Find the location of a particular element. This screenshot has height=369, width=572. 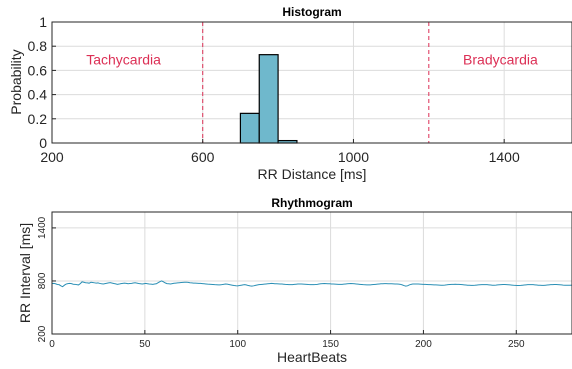

histogram-y-tick-label: 1 is located at coordinates (43, 22).